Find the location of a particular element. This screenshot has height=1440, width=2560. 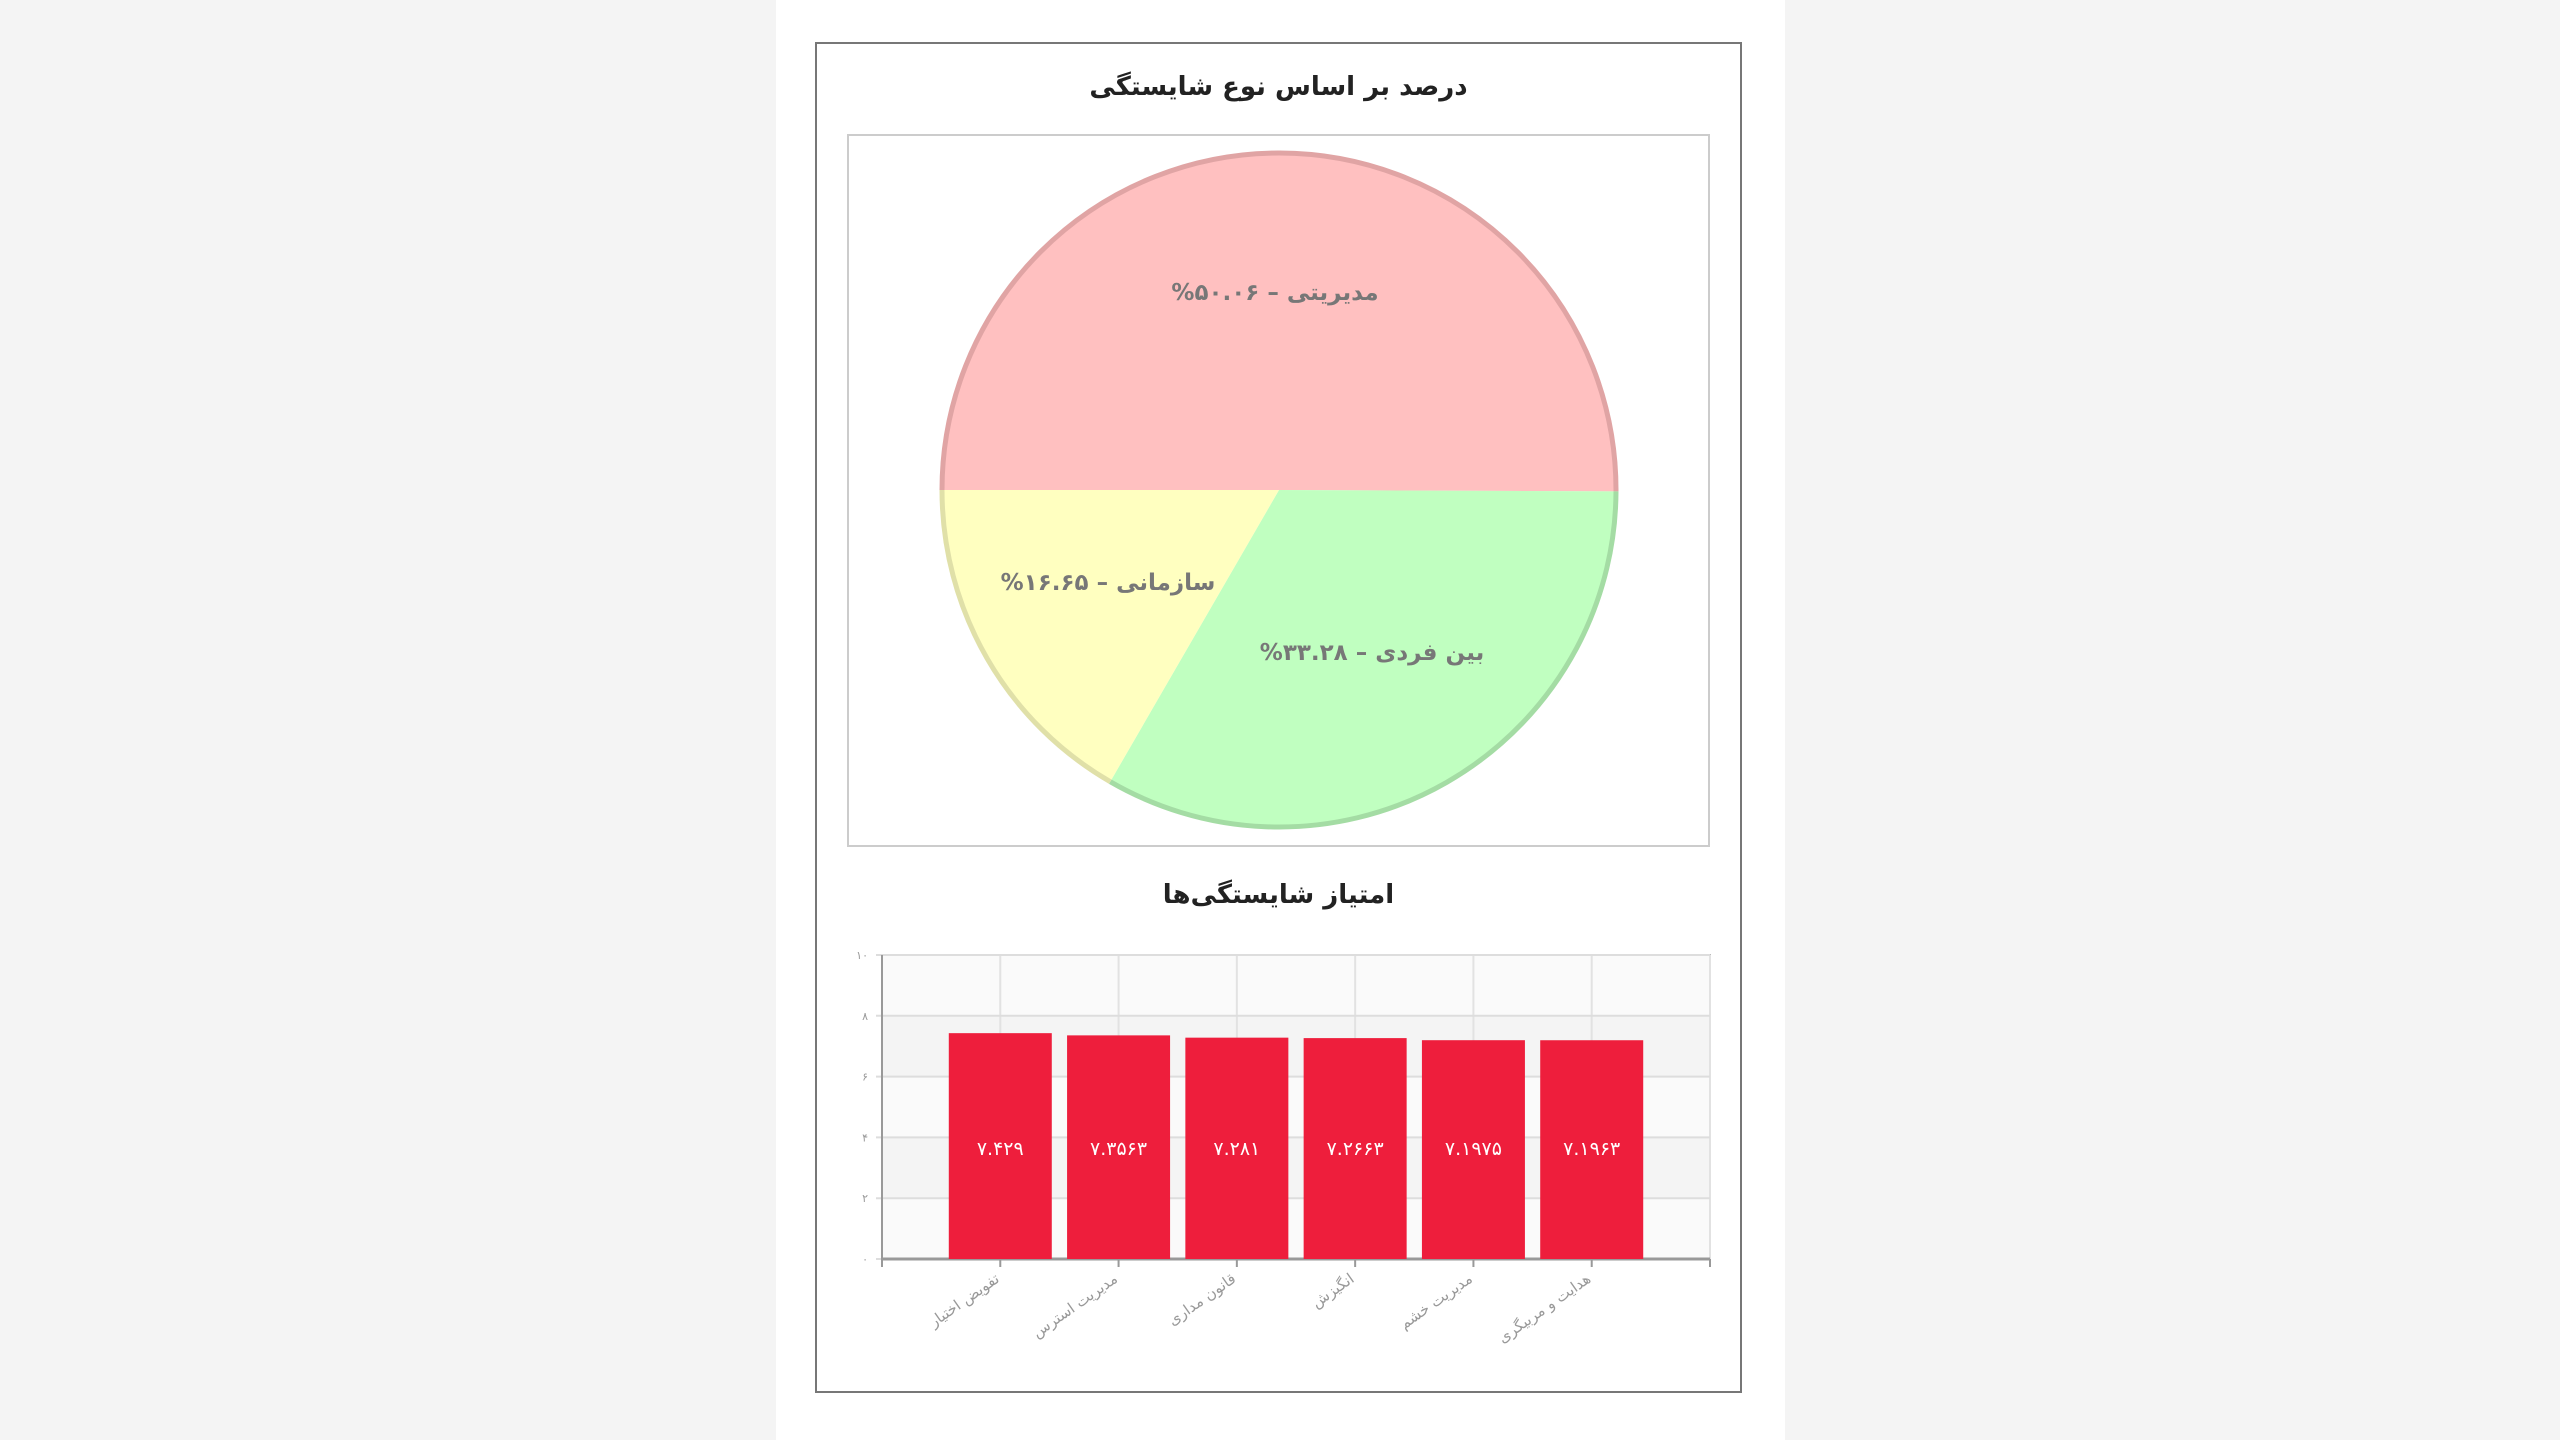

bar-value-label: ۷.۲۶۶۳ is located at coordinates (1355, 1149).